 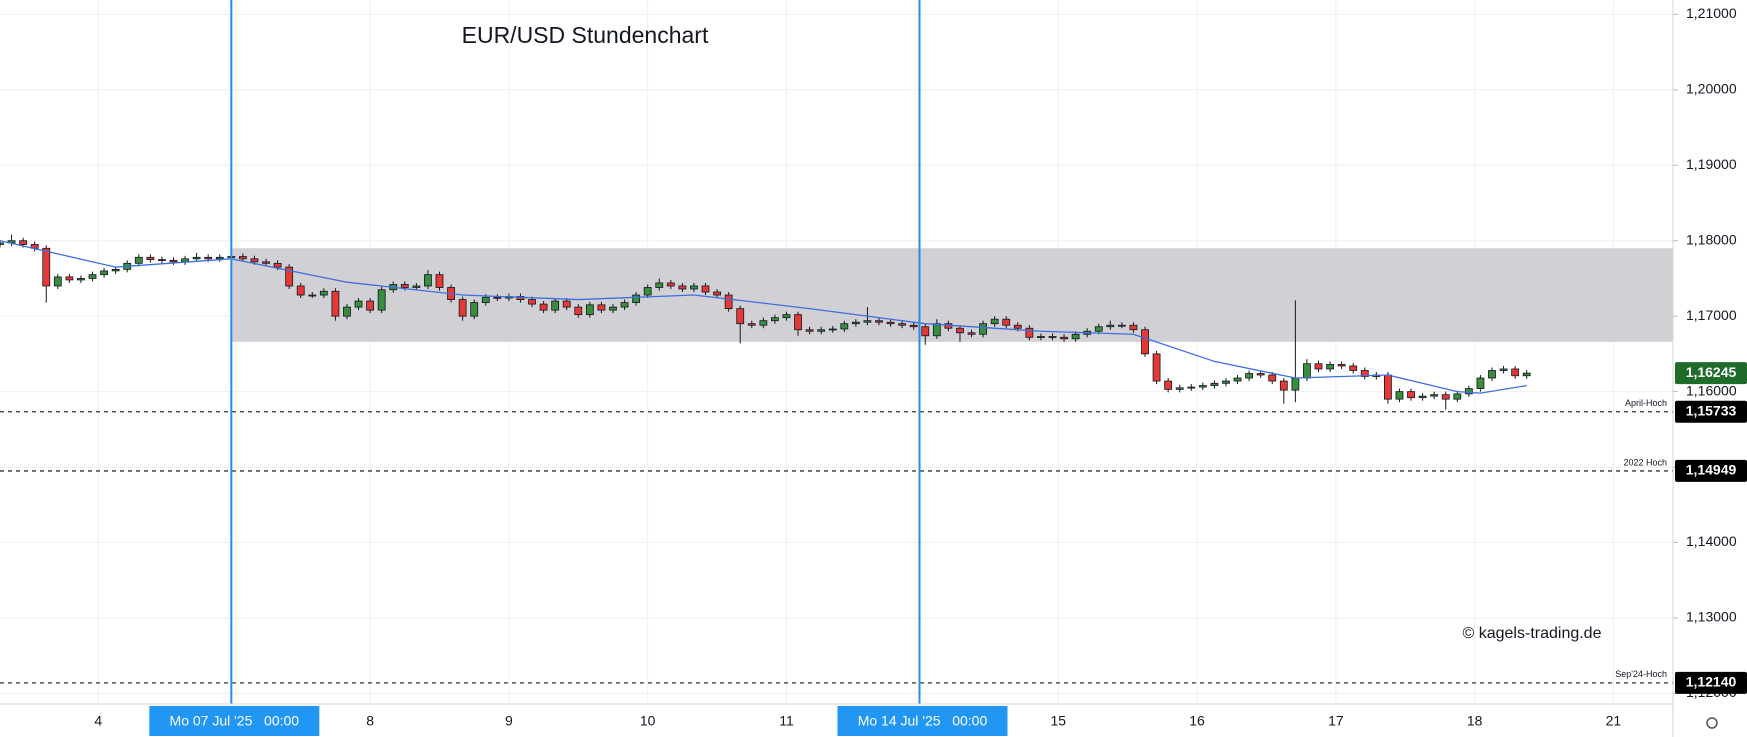 What do you see at coordinates (585, 35) in the screenshot?
I see `chart-title: EUR/USD Stundenchart` at bounding box center [585, 35].